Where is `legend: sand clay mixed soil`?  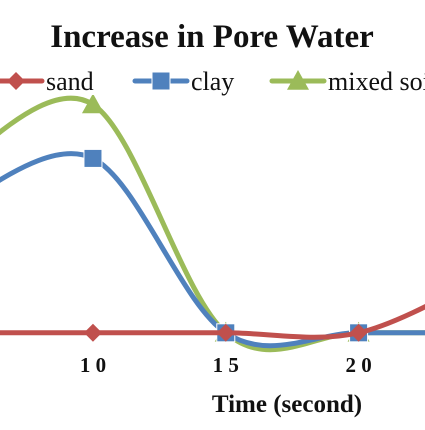
legend: sand clay mixed soil is located at coordinates (212, 81).